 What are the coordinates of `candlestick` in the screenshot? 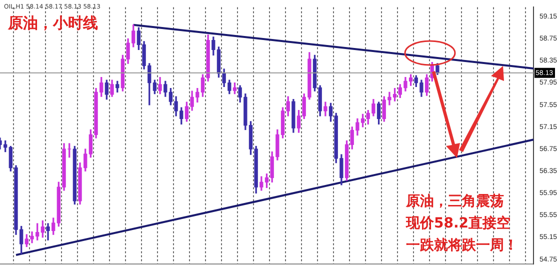 It's located at (48, 231).